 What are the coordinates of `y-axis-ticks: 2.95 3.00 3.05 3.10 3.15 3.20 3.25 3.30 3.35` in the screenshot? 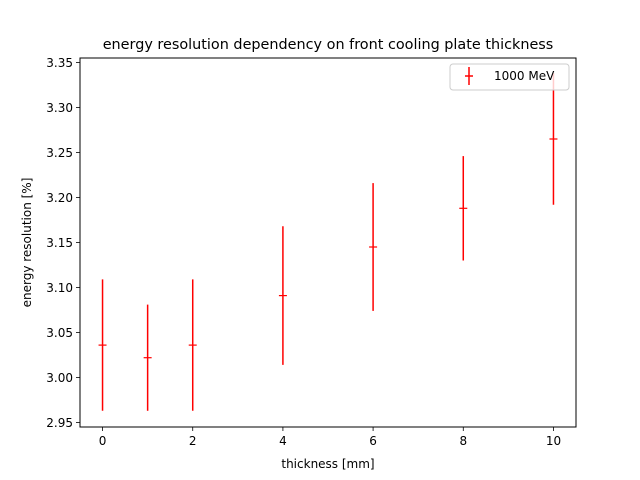 It's located at (63, 243).